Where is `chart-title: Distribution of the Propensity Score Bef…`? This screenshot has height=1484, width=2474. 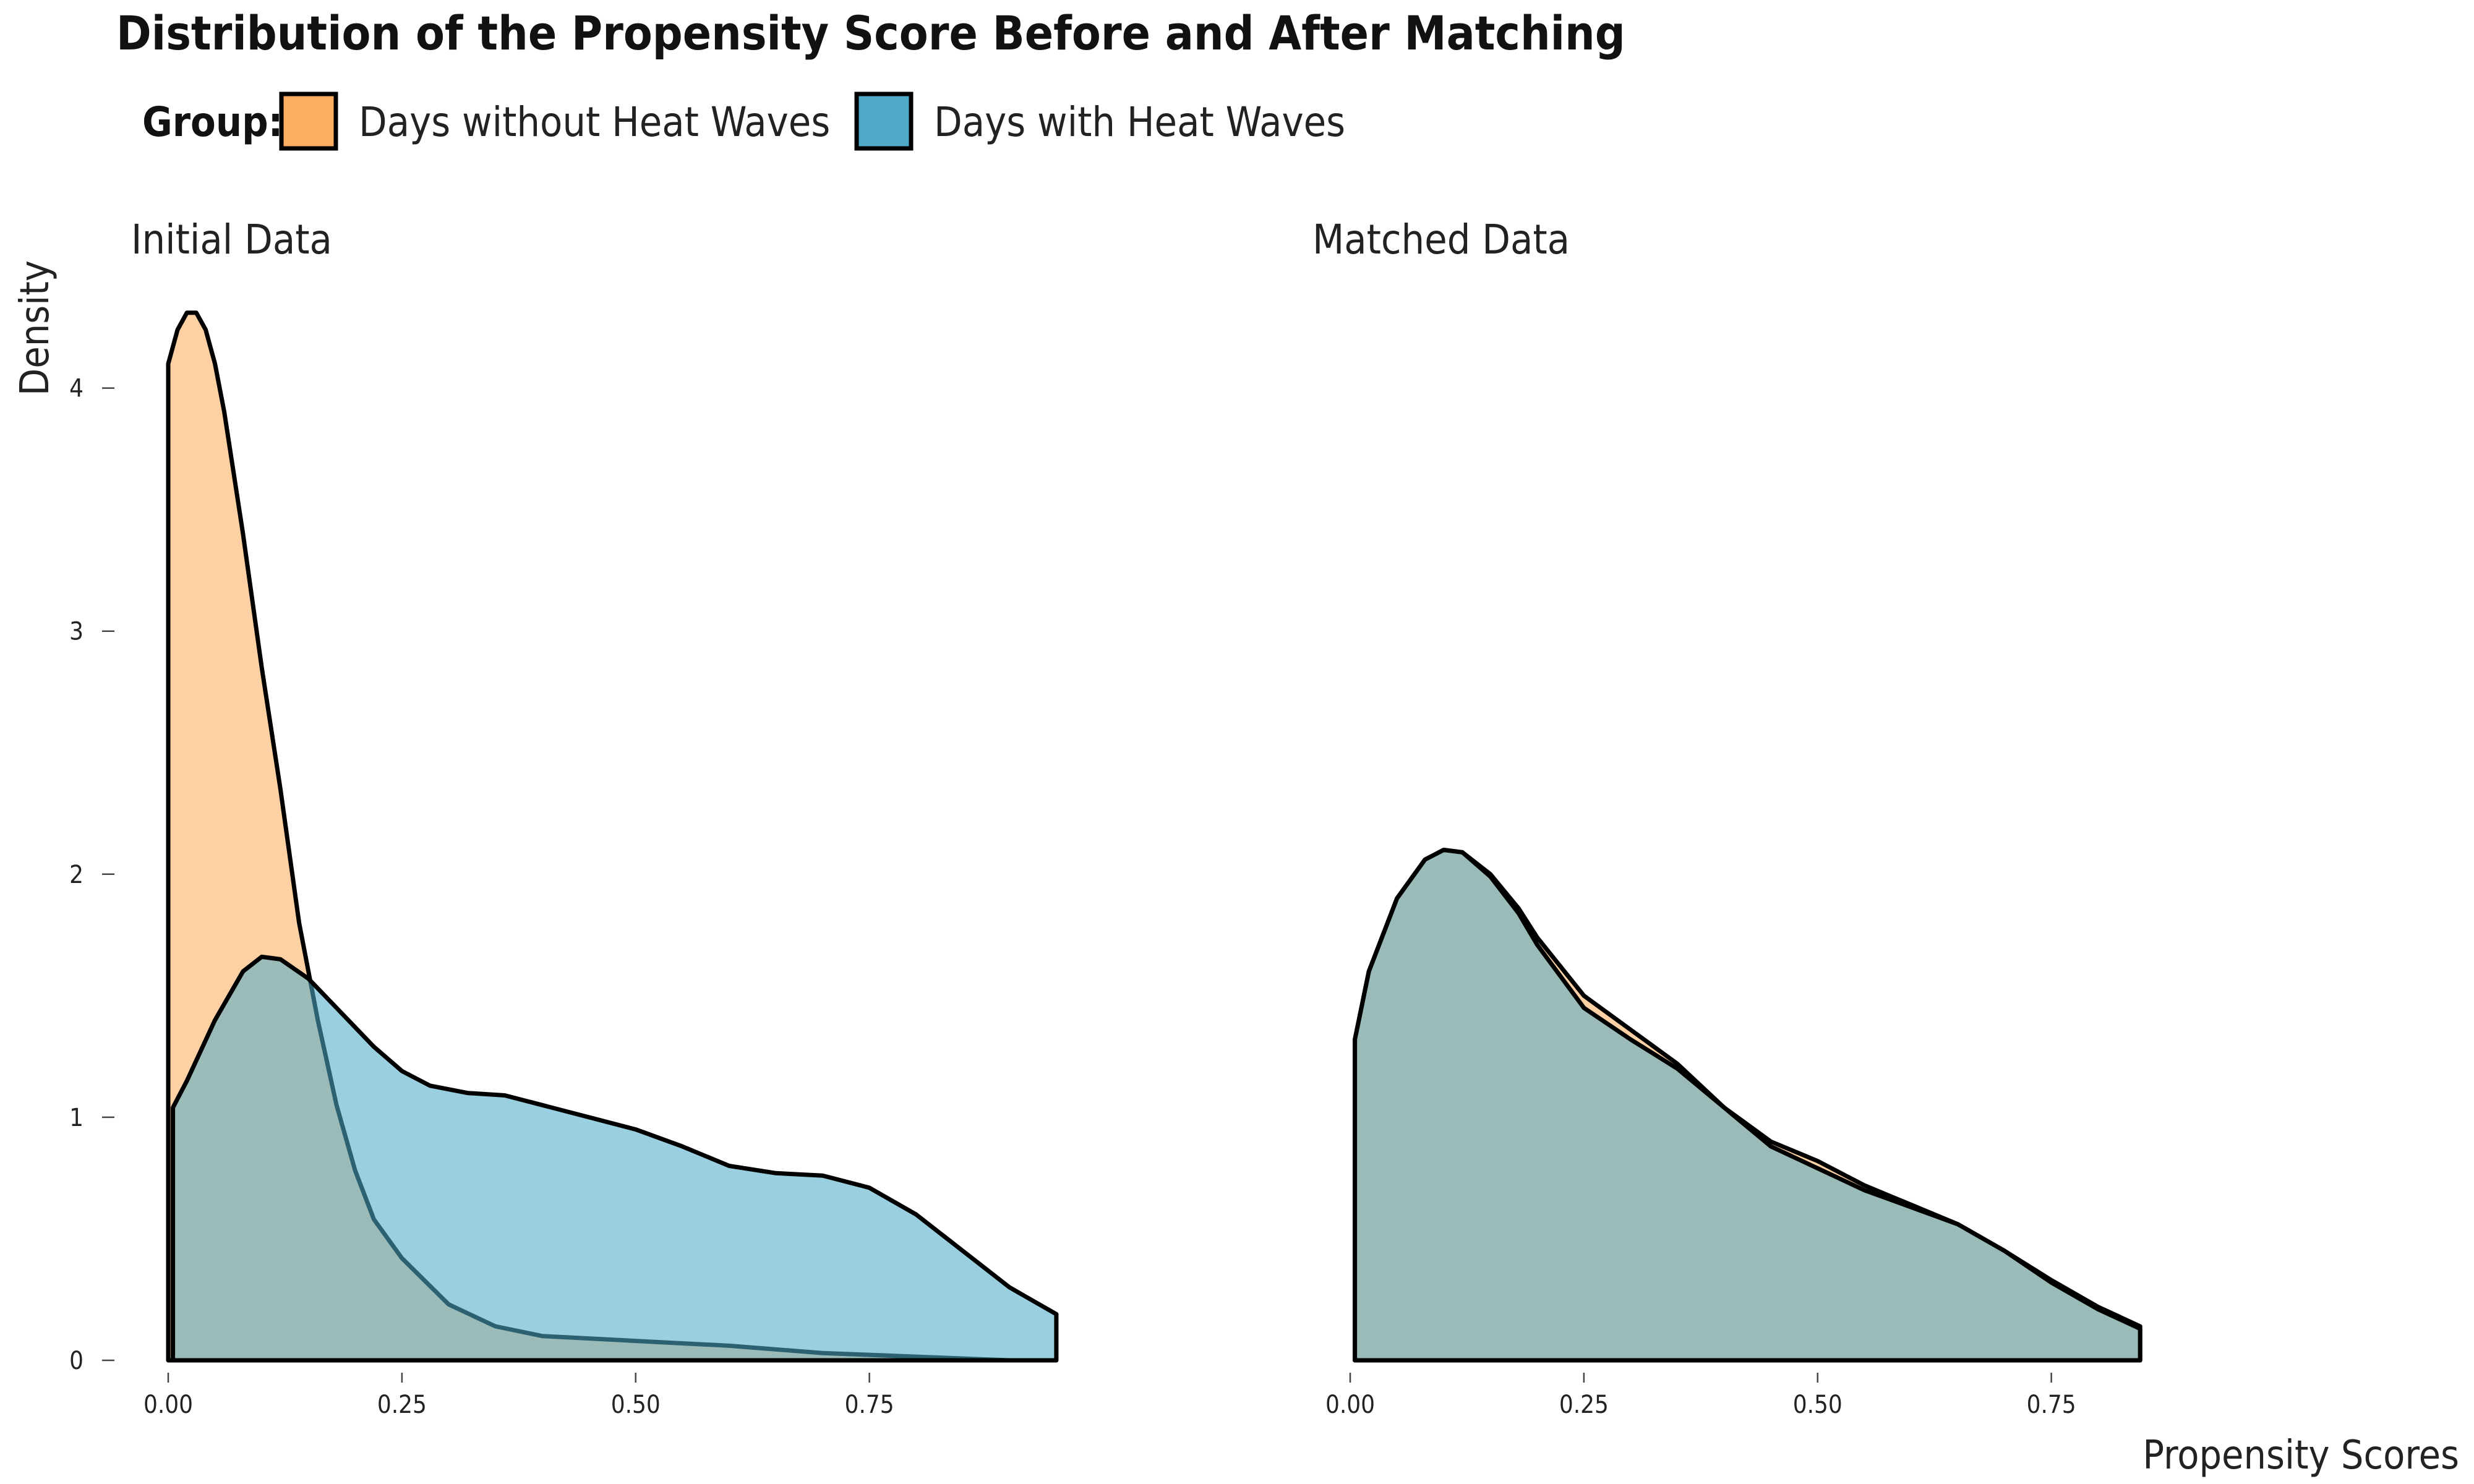 chart-title: Distribution of the Propensity Score Bef… is located at coordinates (871, 33).